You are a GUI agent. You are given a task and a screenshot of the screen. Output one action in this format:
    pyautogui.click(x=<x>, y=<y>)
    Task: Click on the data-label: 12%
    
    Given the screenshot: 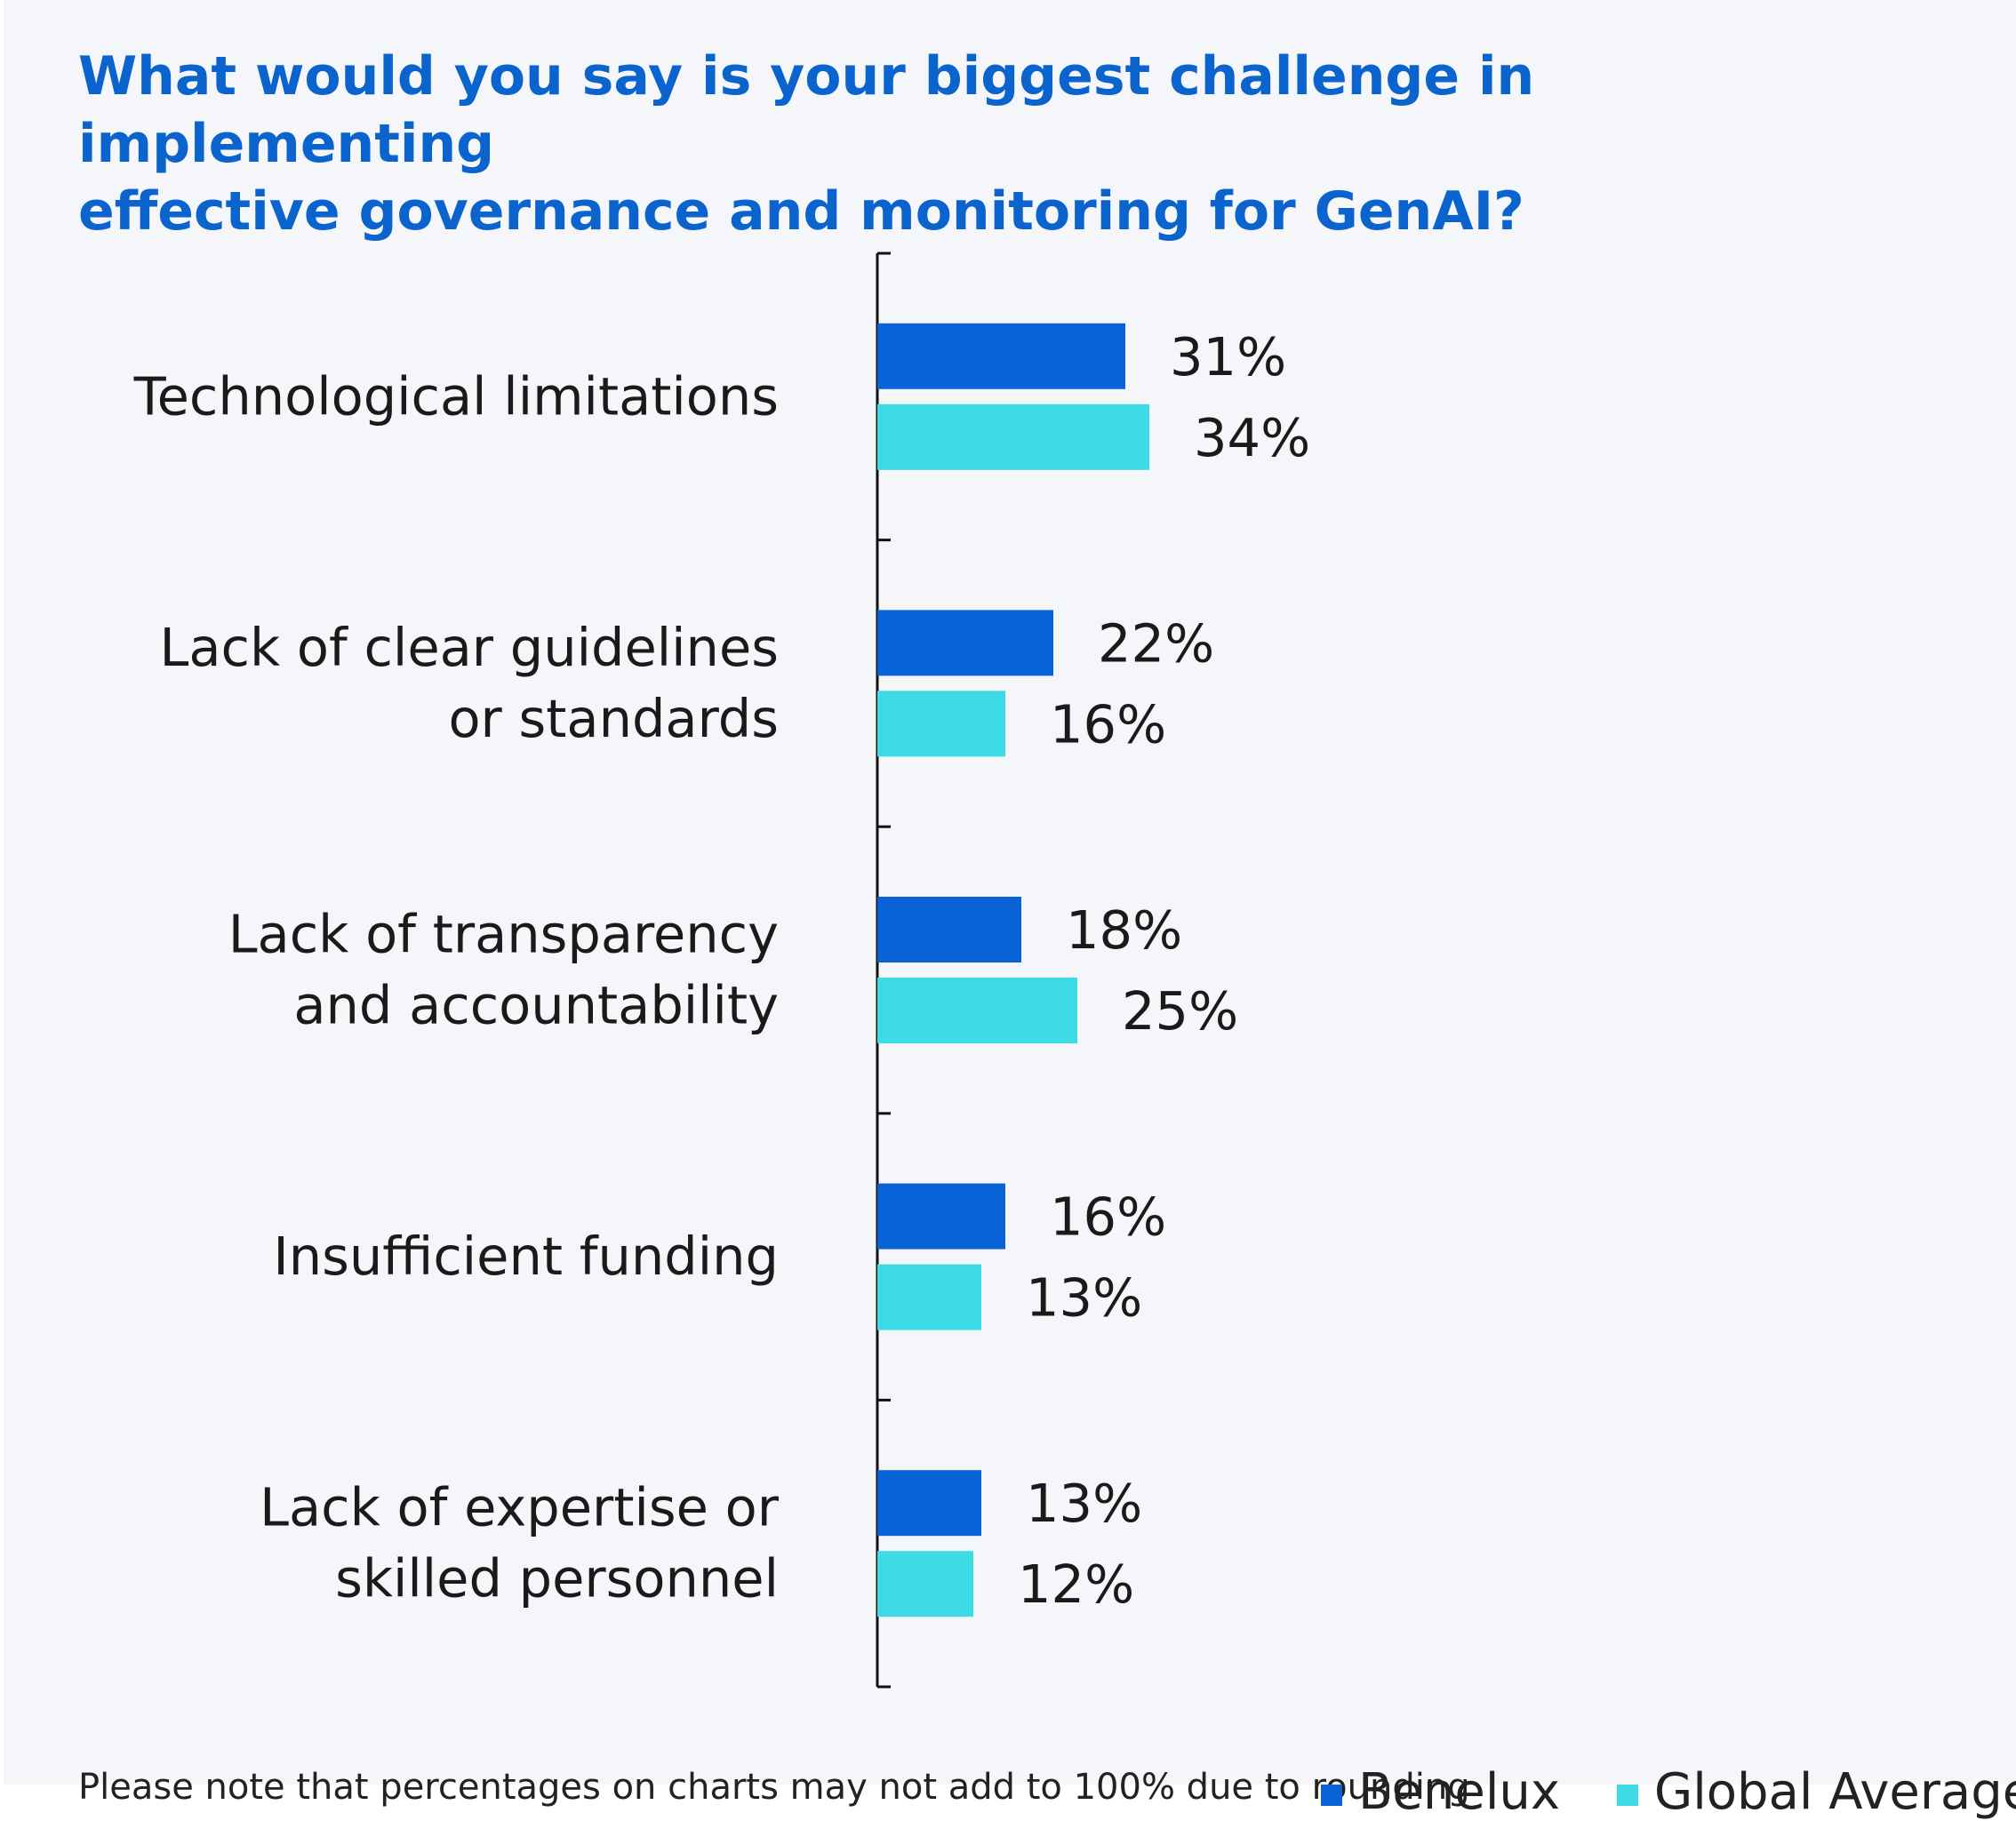 What is the action you would take?
    pyautogui.click(x=1076, y=1584)
    